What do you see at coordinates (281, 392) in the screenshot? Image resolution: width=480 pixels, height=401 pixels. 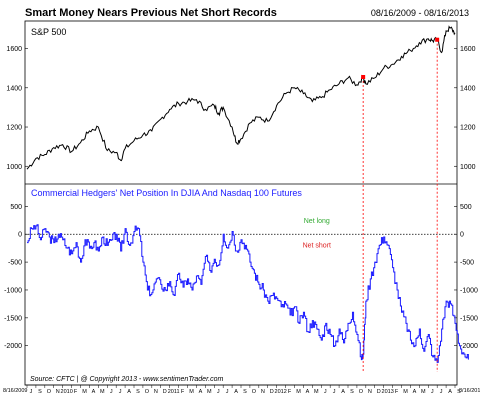 I see `x-tick-label: 2012` at bounding box center [281, 392].